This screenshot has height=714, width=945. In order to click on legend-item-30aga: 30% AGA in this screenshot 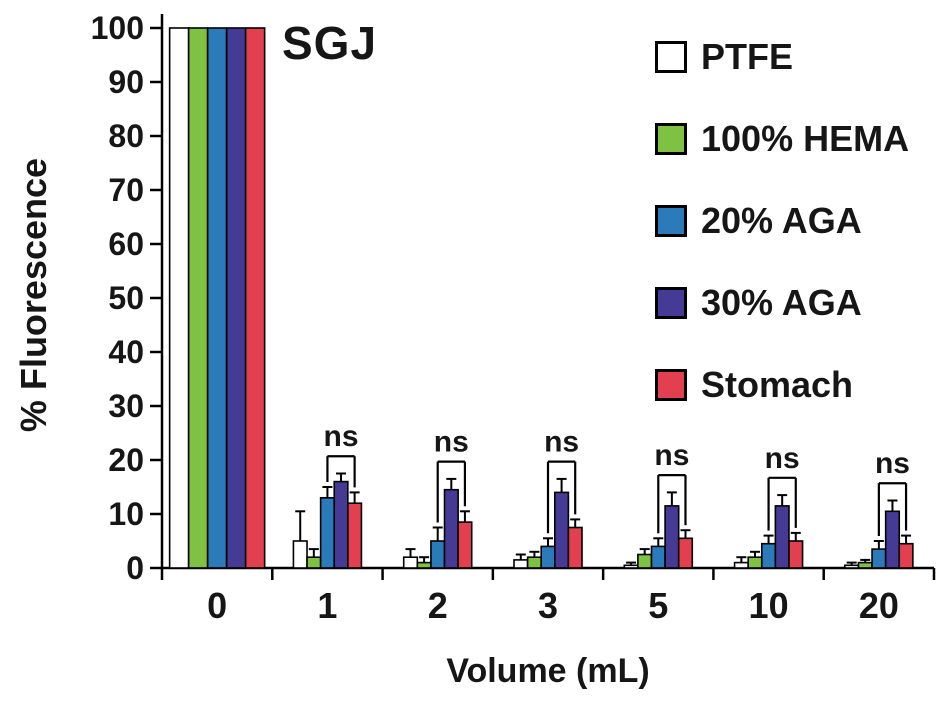, I will do `click(782, 303)`.